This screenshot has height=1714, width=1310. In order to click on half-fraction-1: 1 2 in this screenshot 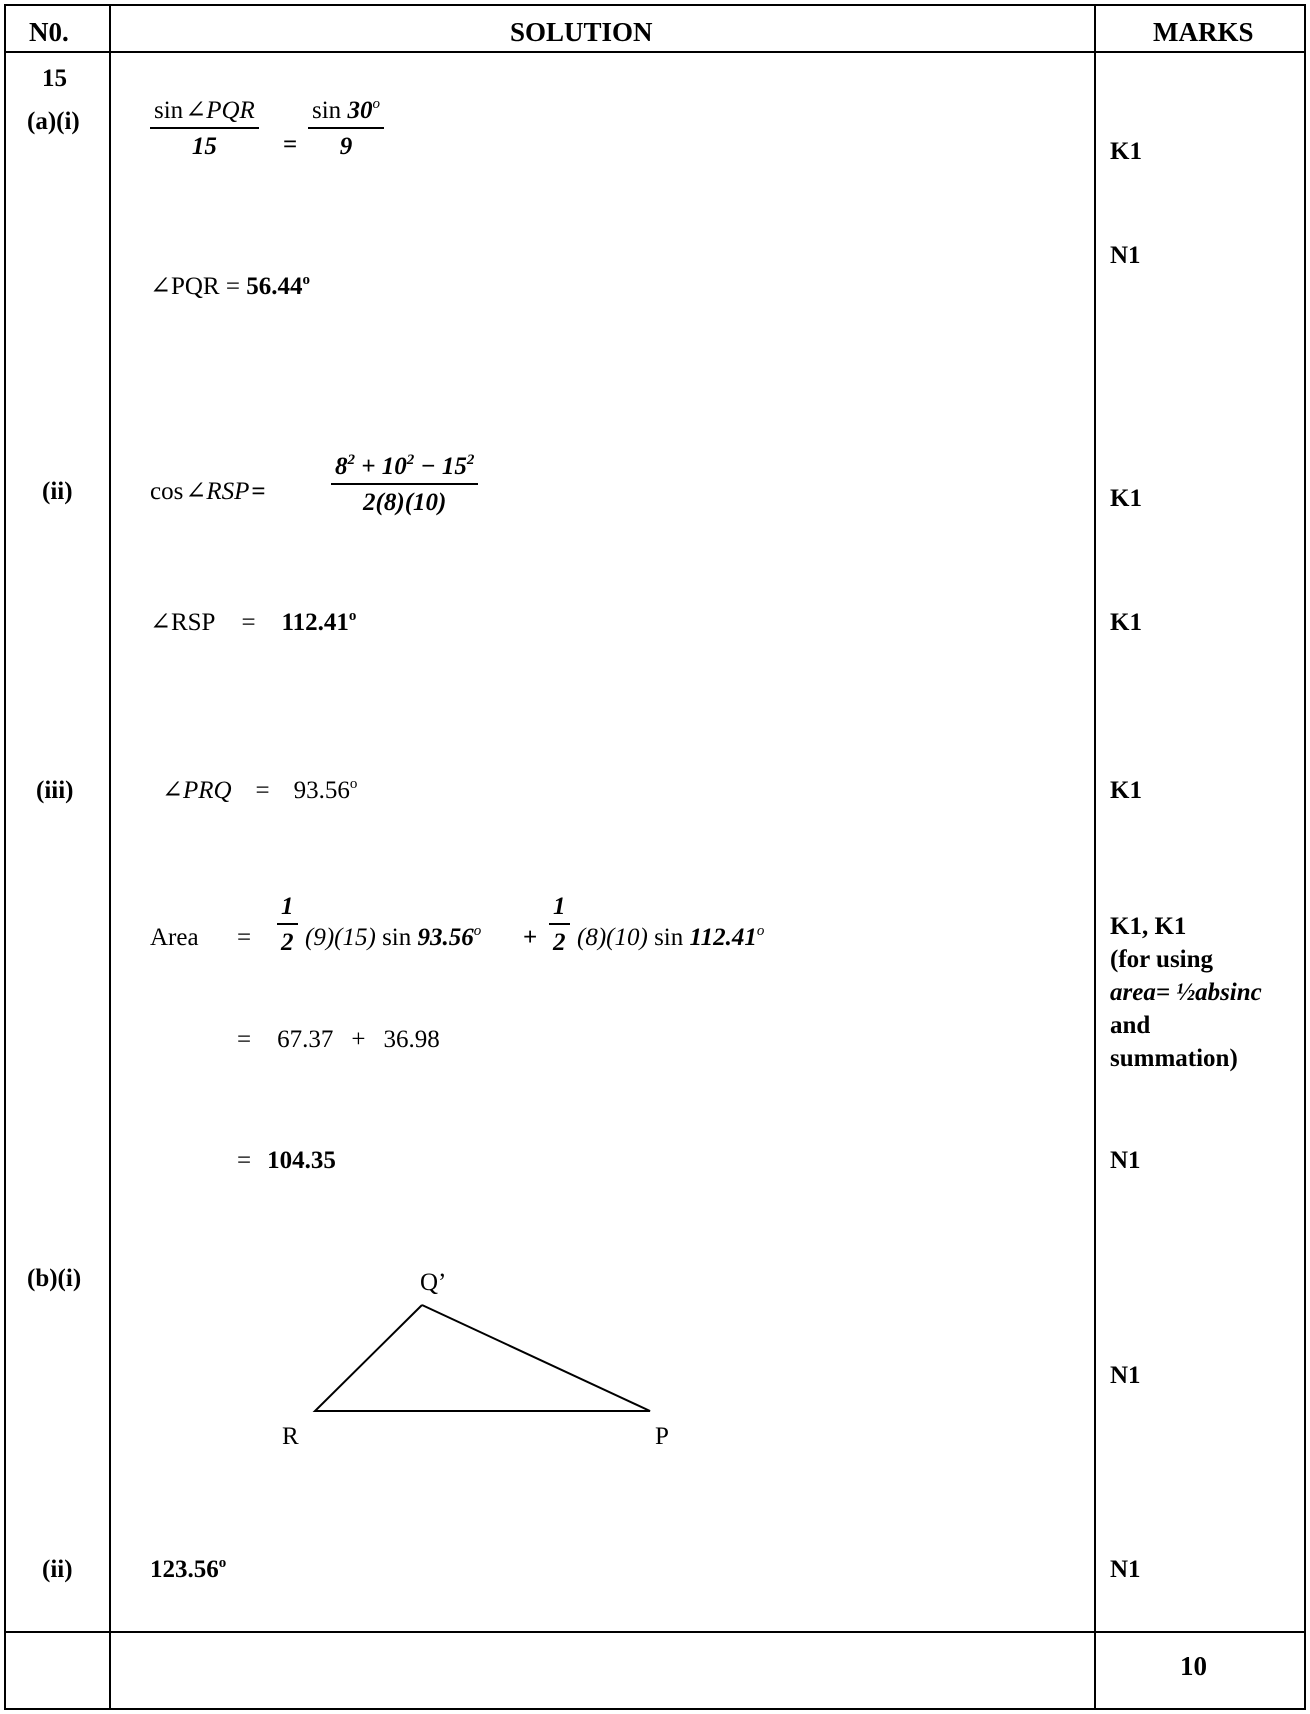, I will do `click(287, 924)`.